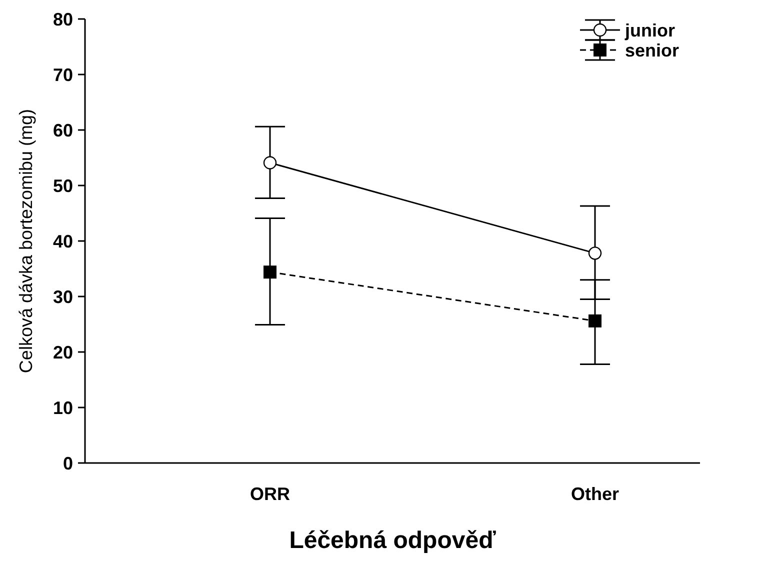 The width and height of the screenshot is (757, 563). Describe the element at coordinates (62, 19) in the screenshot. I see `y-tick-label: 80` at that location.